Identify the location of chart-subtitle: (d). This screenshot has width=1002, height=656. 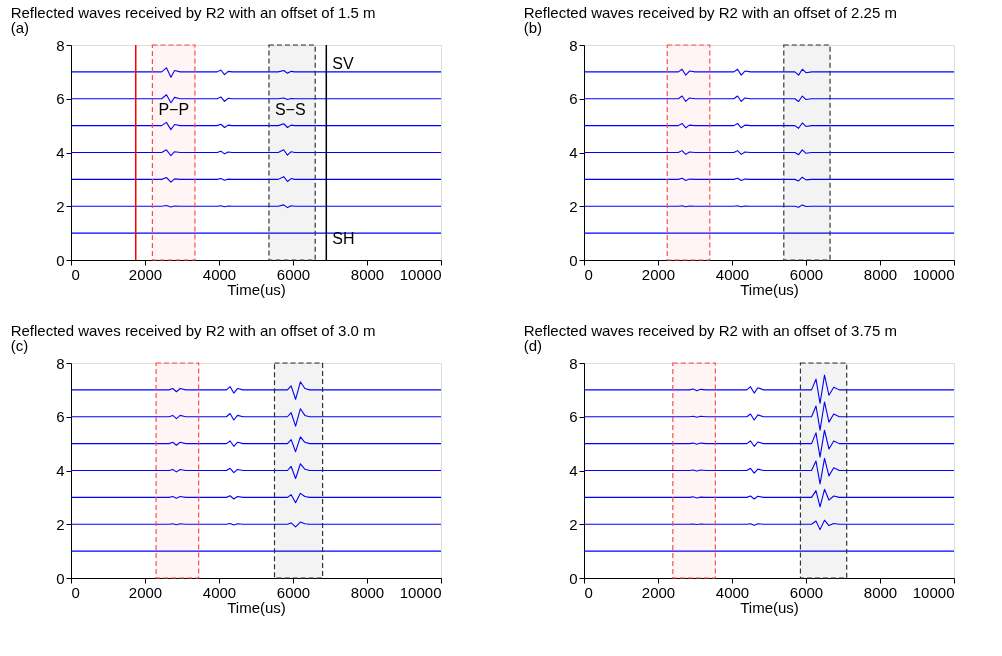
(532, 345).